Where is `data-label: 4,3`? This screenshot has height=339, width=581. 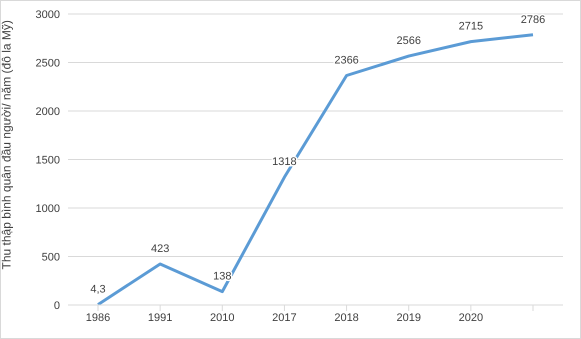
data-label: 4,3 is located at coordinates (98, 290).